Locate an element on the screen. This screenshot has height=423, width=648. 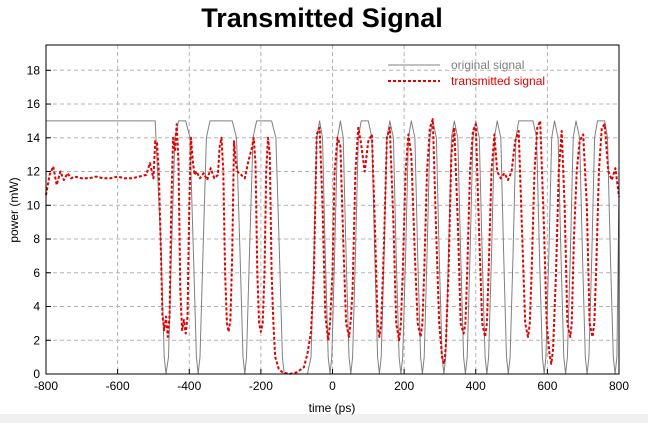
x-tick-label: 600 is located at coordinates (547, 386).